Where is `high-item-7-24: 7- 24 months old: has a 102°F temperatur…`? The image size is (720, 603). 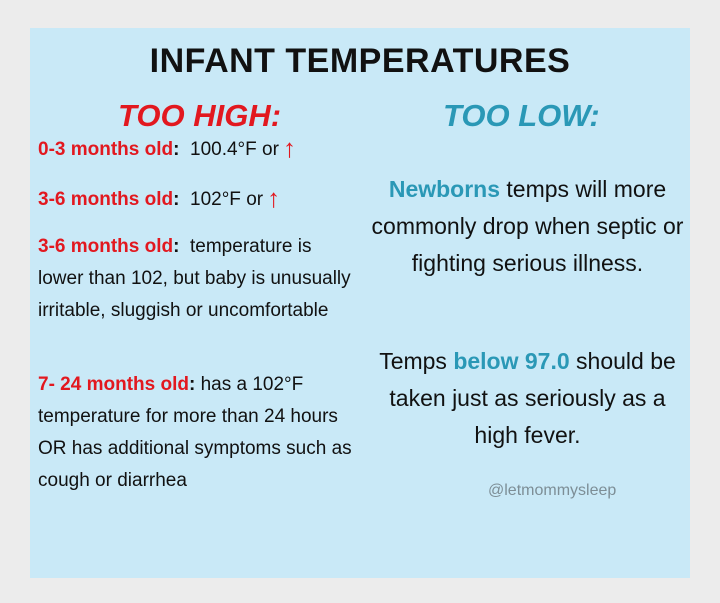 high-item-7-24: 7- 24 months old: has a 102°F temperatur… is located at coordinates (198, 433).